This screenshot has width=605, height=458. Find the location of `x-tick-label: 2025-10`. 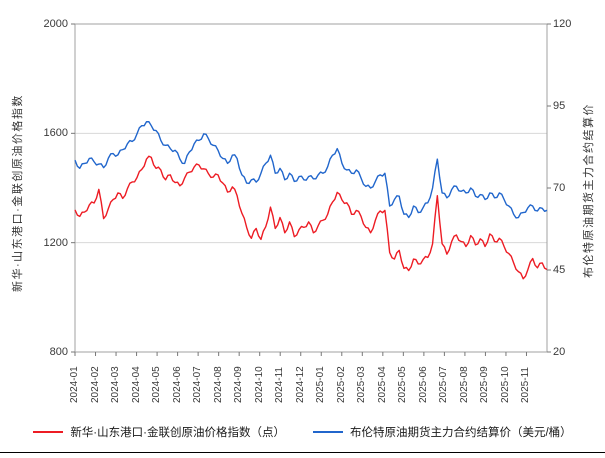

x-tick-label: 2025-10 is located at coordinates (505, 384).